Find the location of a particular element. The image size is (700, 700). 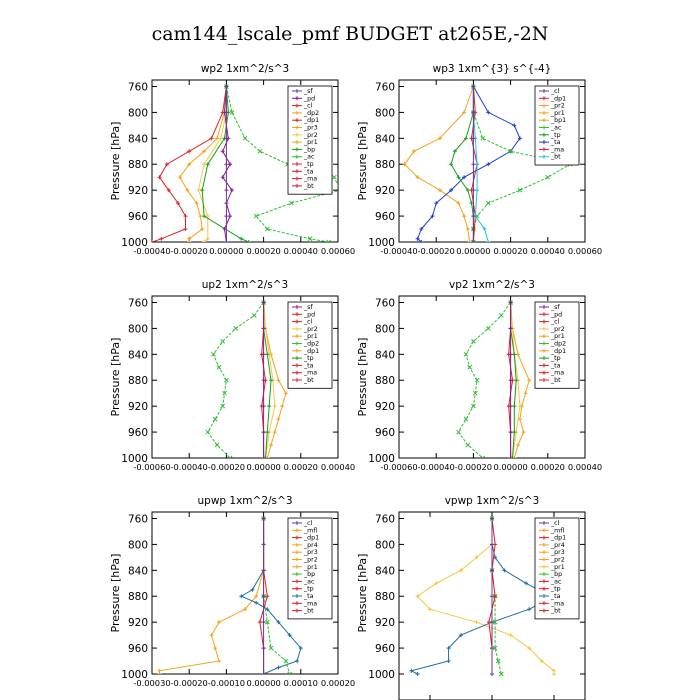

x-tick-label: -0.00040 is located at coordinates (398, 251).